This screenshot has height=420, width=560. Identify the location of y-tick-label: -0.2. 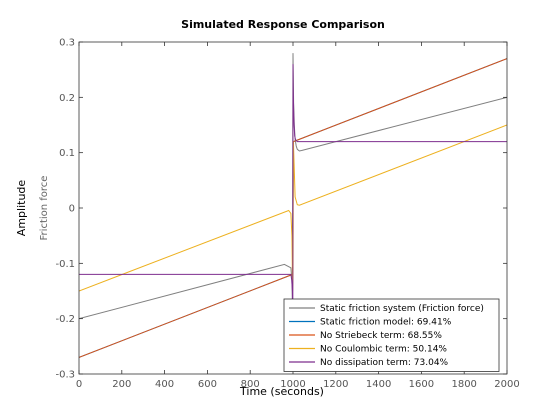
(65, 319).